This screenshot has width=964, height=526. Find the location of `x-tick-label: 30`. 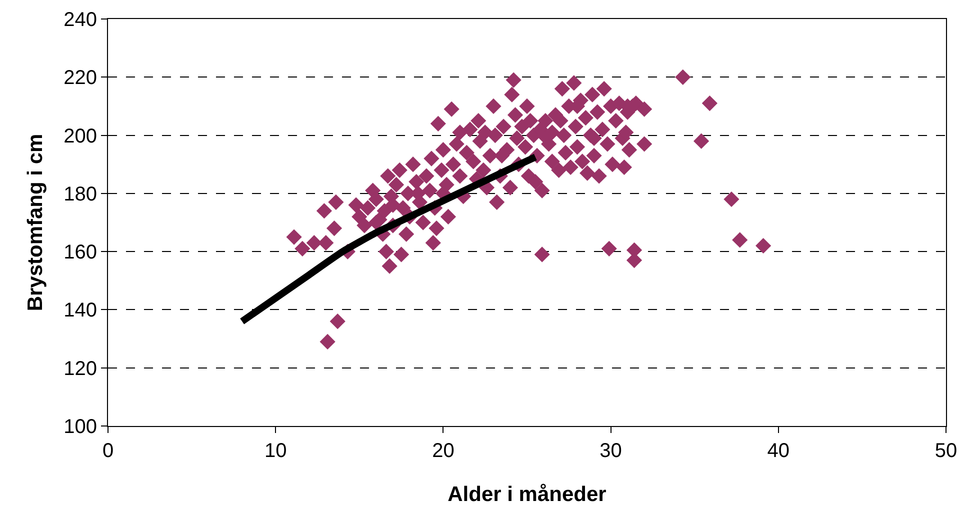

x-tick-label: 30 is located at coordinates (611, 451).